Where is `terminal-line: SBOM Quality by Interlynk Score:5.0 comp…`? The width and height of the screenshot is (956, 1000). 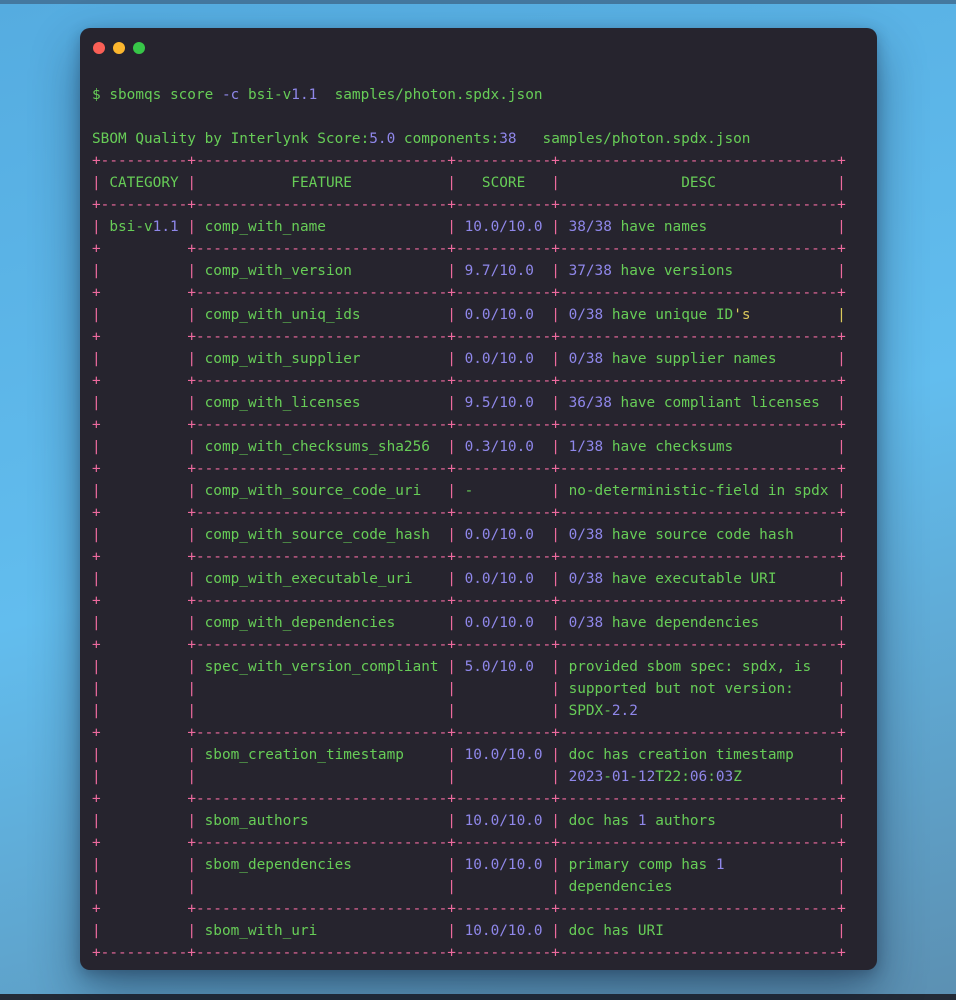
terminal-line: SBOM Quality by Interlynk Score:5.0 comp… is located at coordinates (421, 139).